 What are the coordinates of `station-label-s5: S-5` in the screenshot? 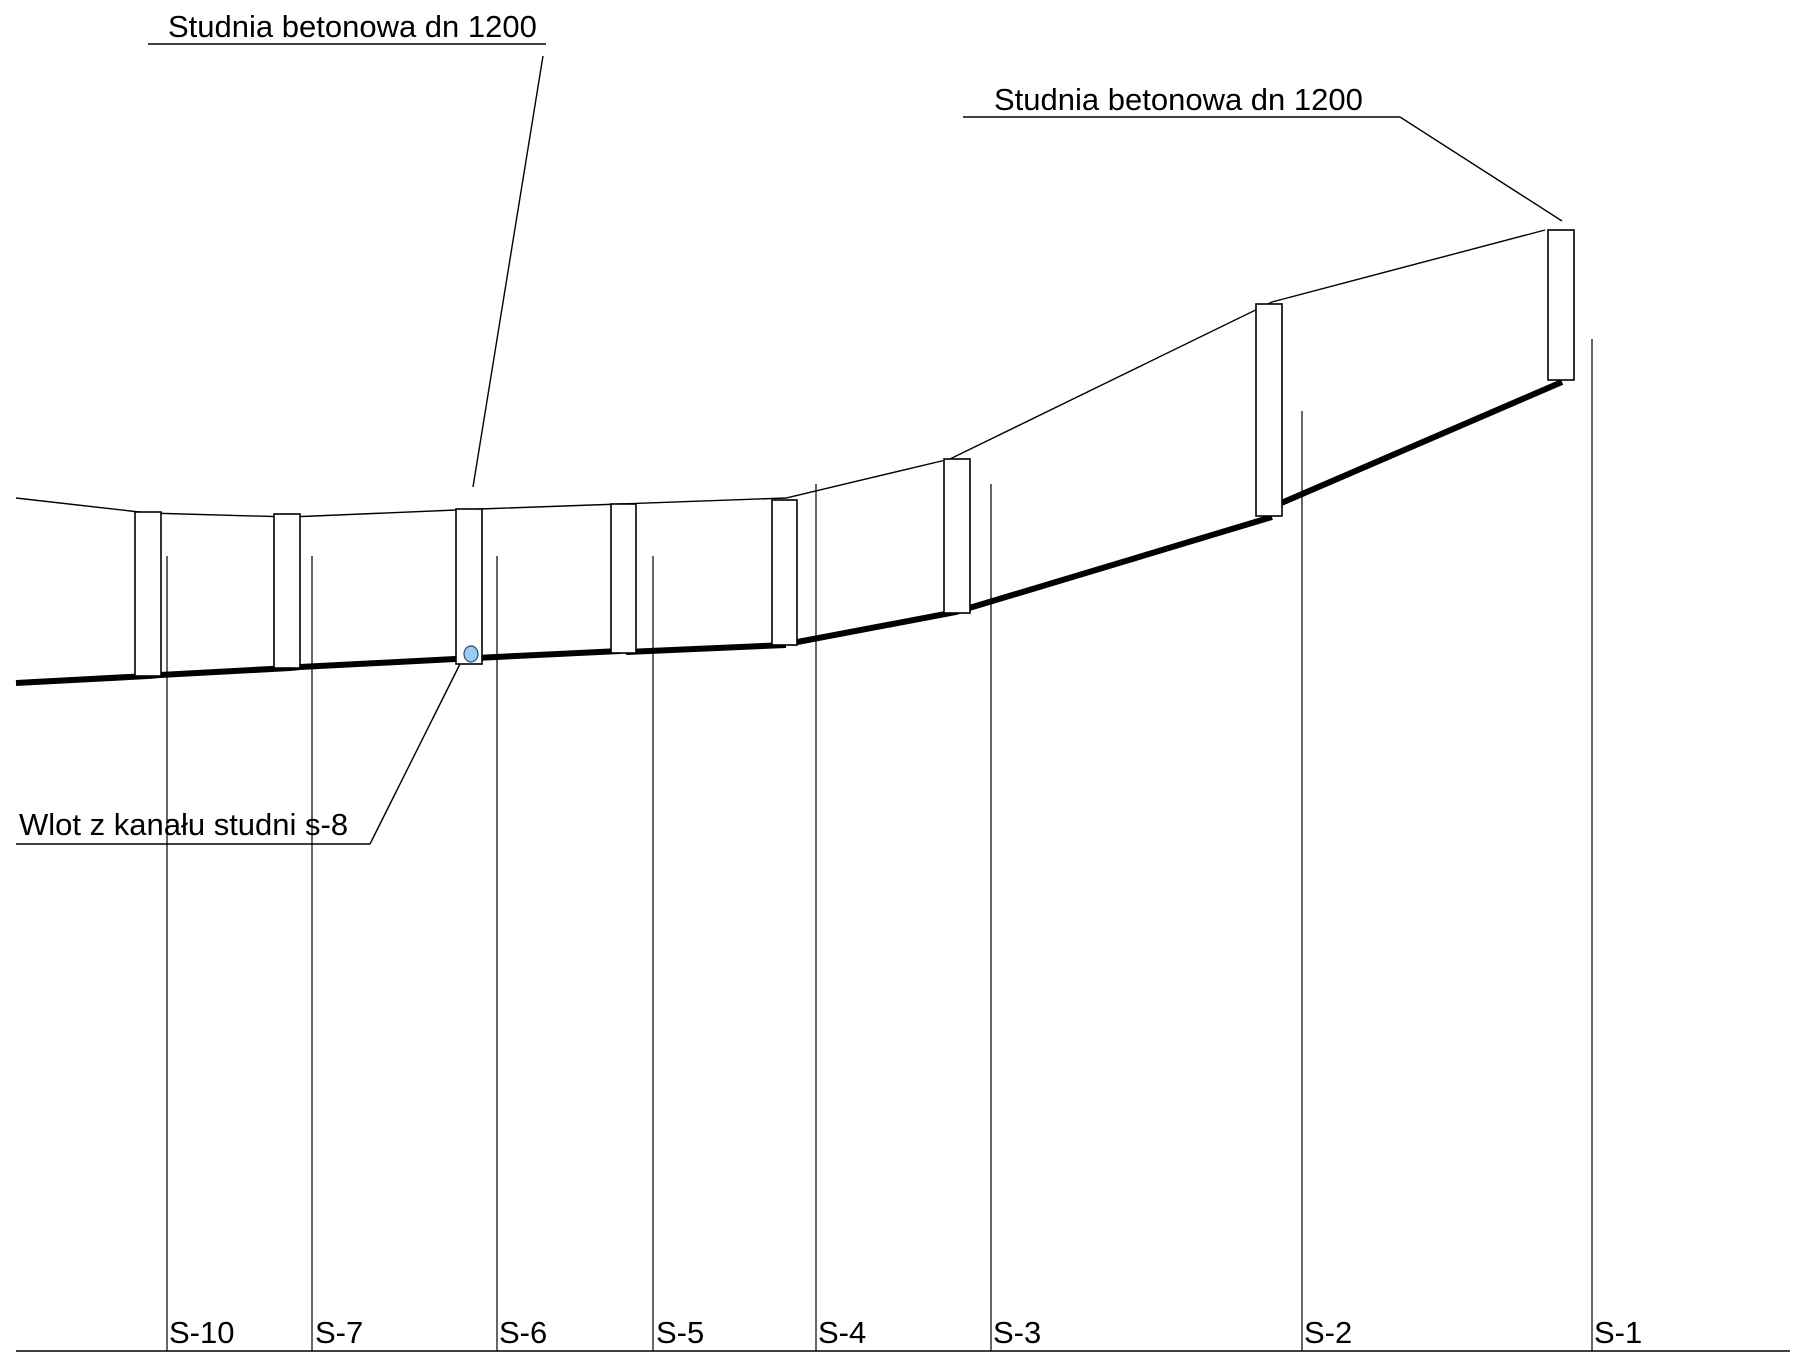 It's located at (680, 1332).